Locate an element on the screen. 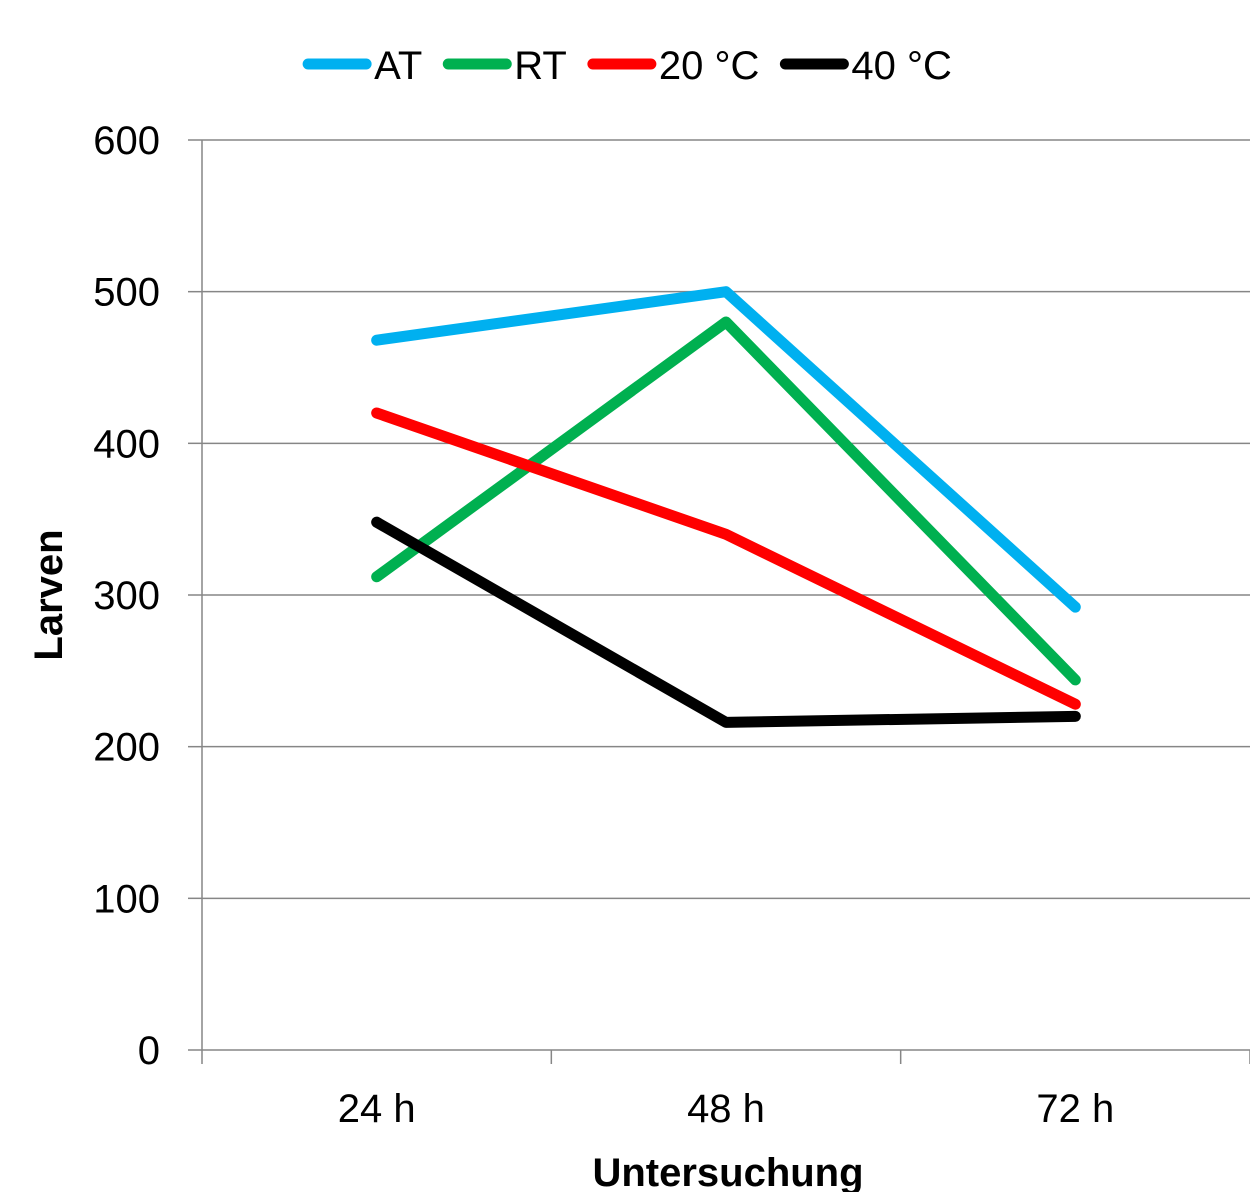  y-tick-label: 100 is located at coordinates (126, 899).